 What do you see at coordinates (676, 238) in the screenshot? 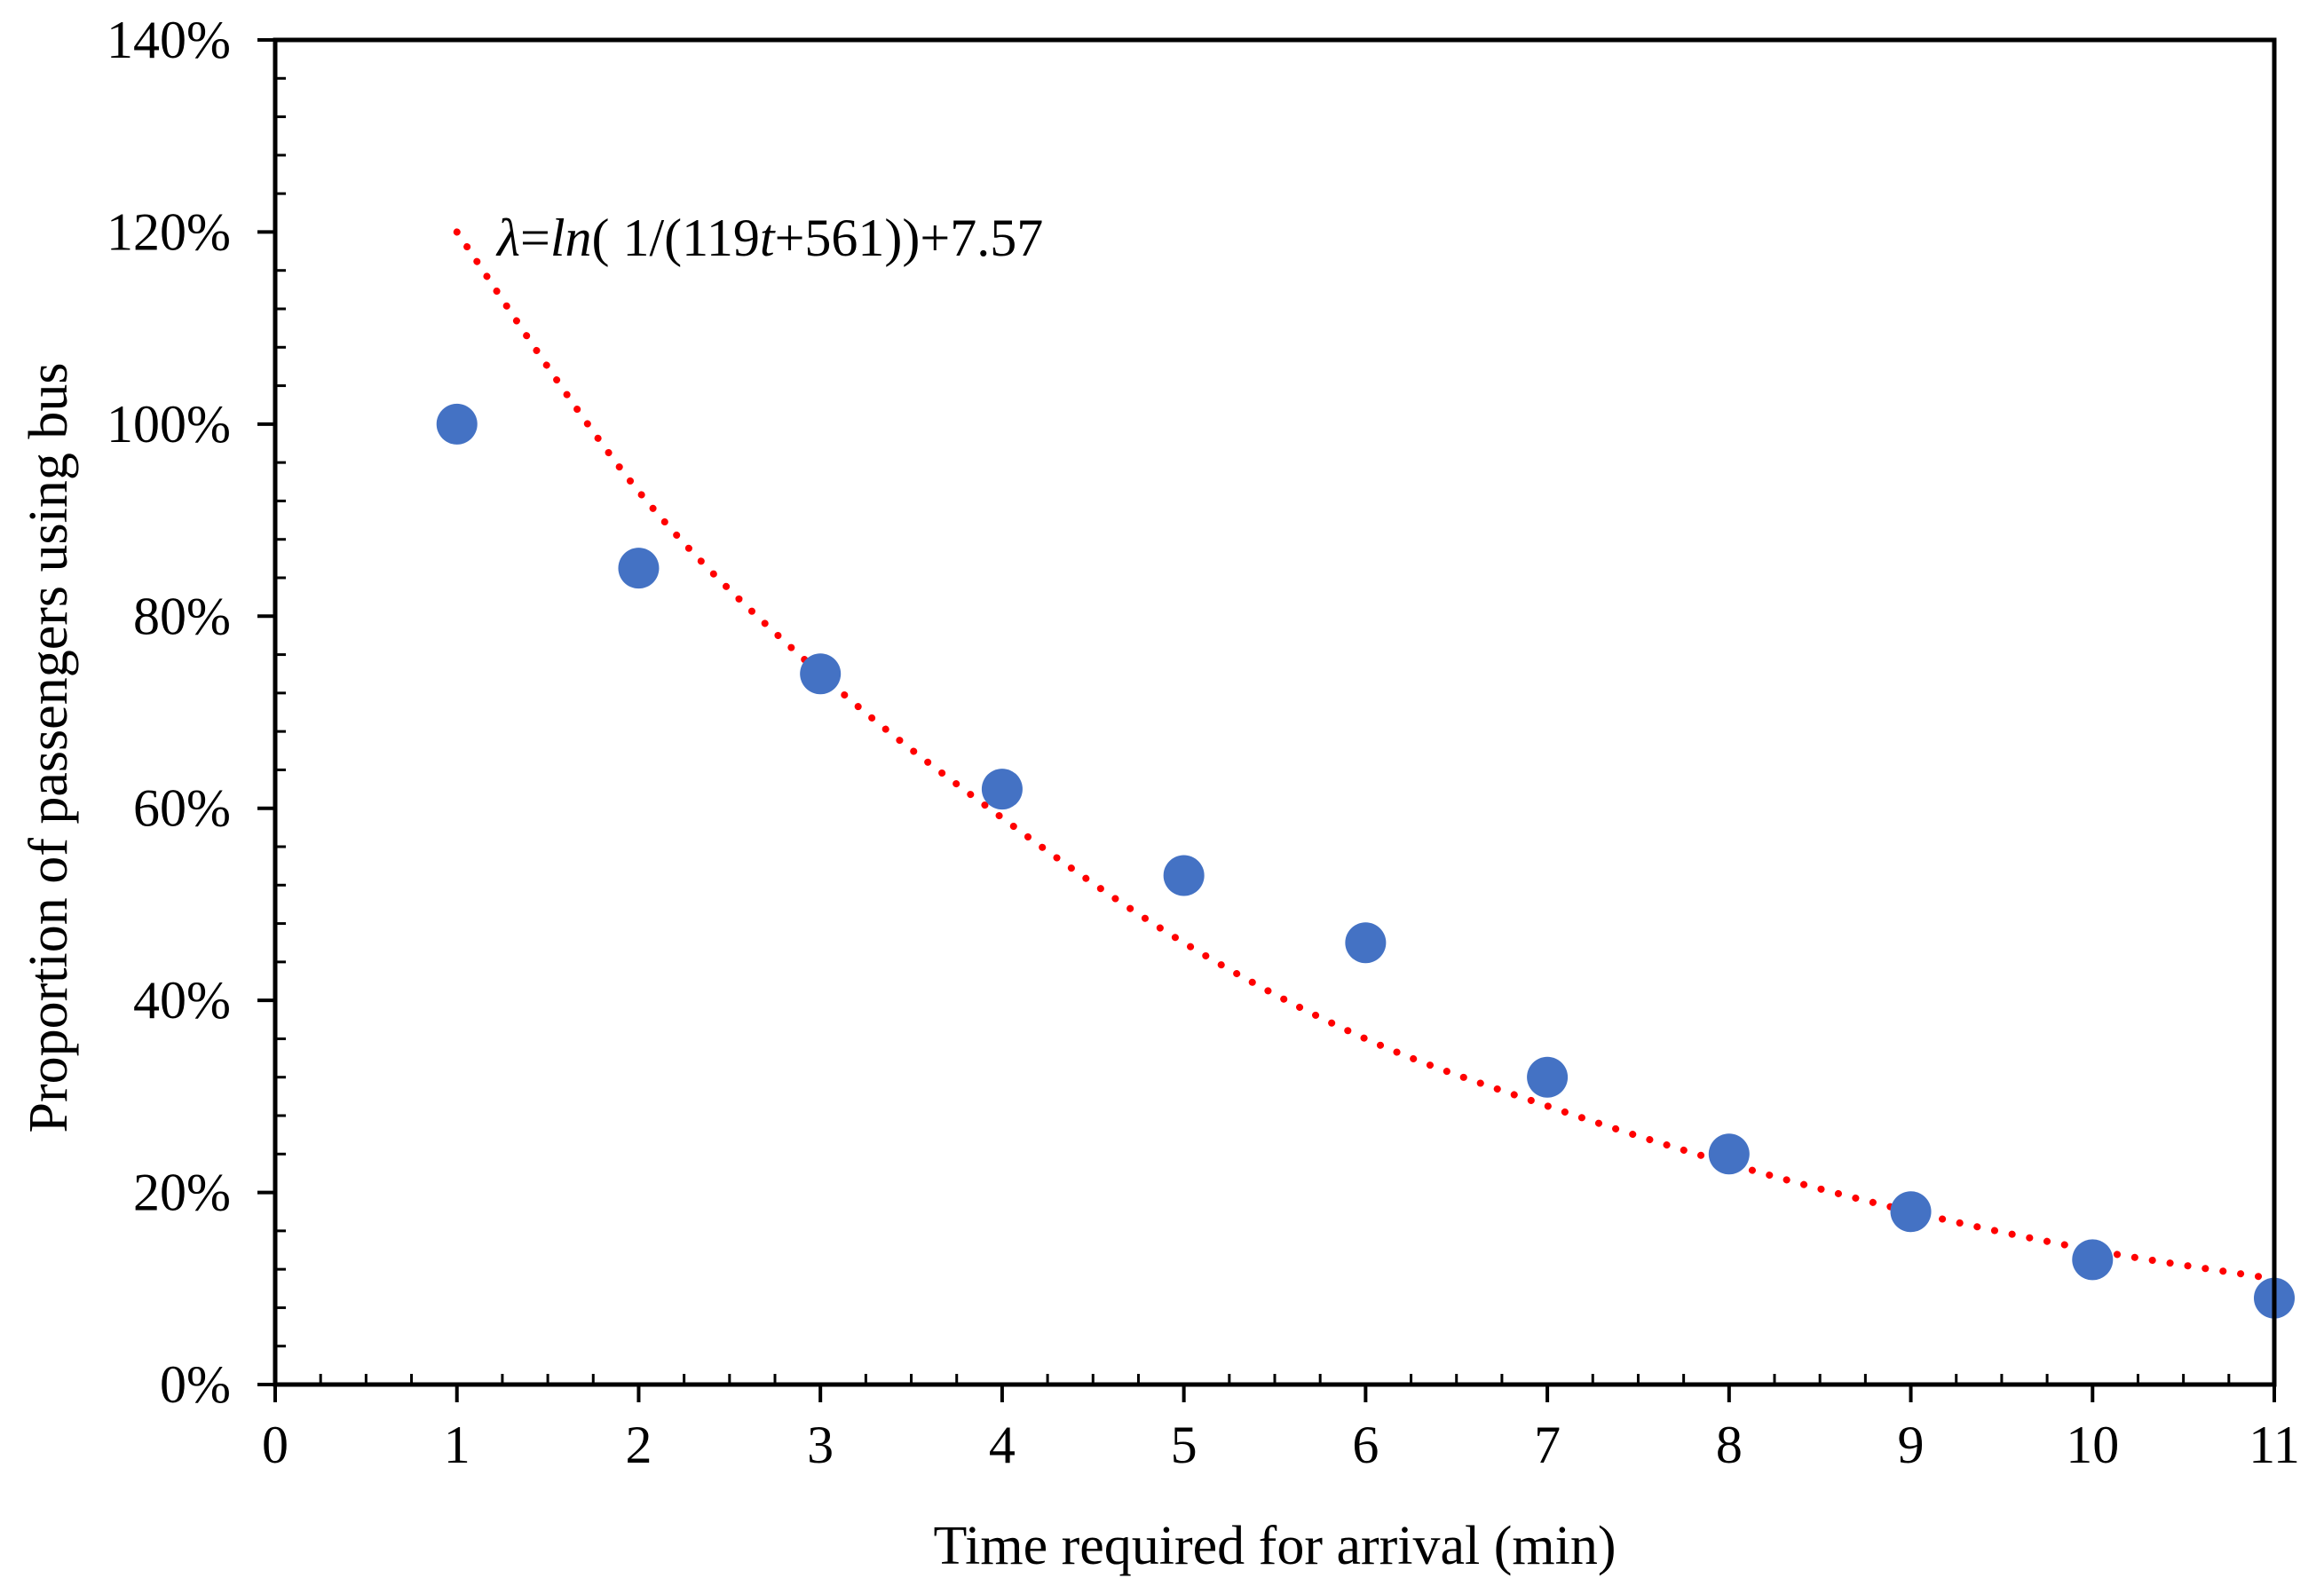
I see `equation-part: ( 1/(119` at bounding box center [676, 238].